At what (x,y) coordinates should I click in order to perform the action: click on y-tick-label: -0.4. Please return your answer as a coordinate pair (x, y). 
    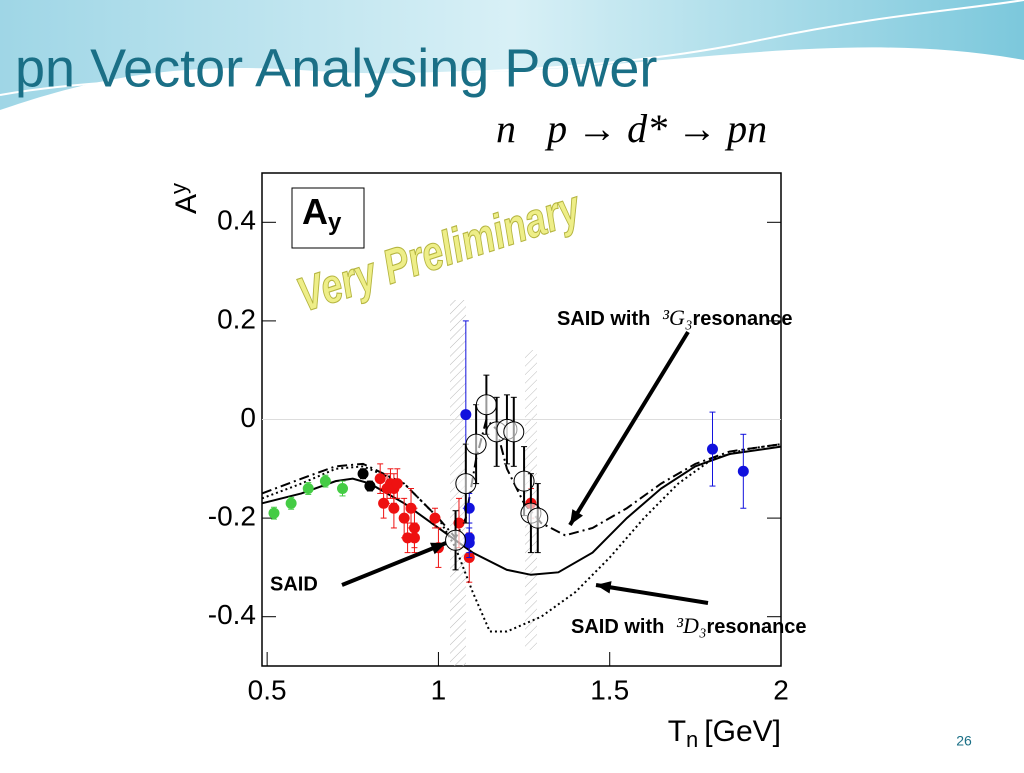
    Looking at the image, I should click on (232, 614).